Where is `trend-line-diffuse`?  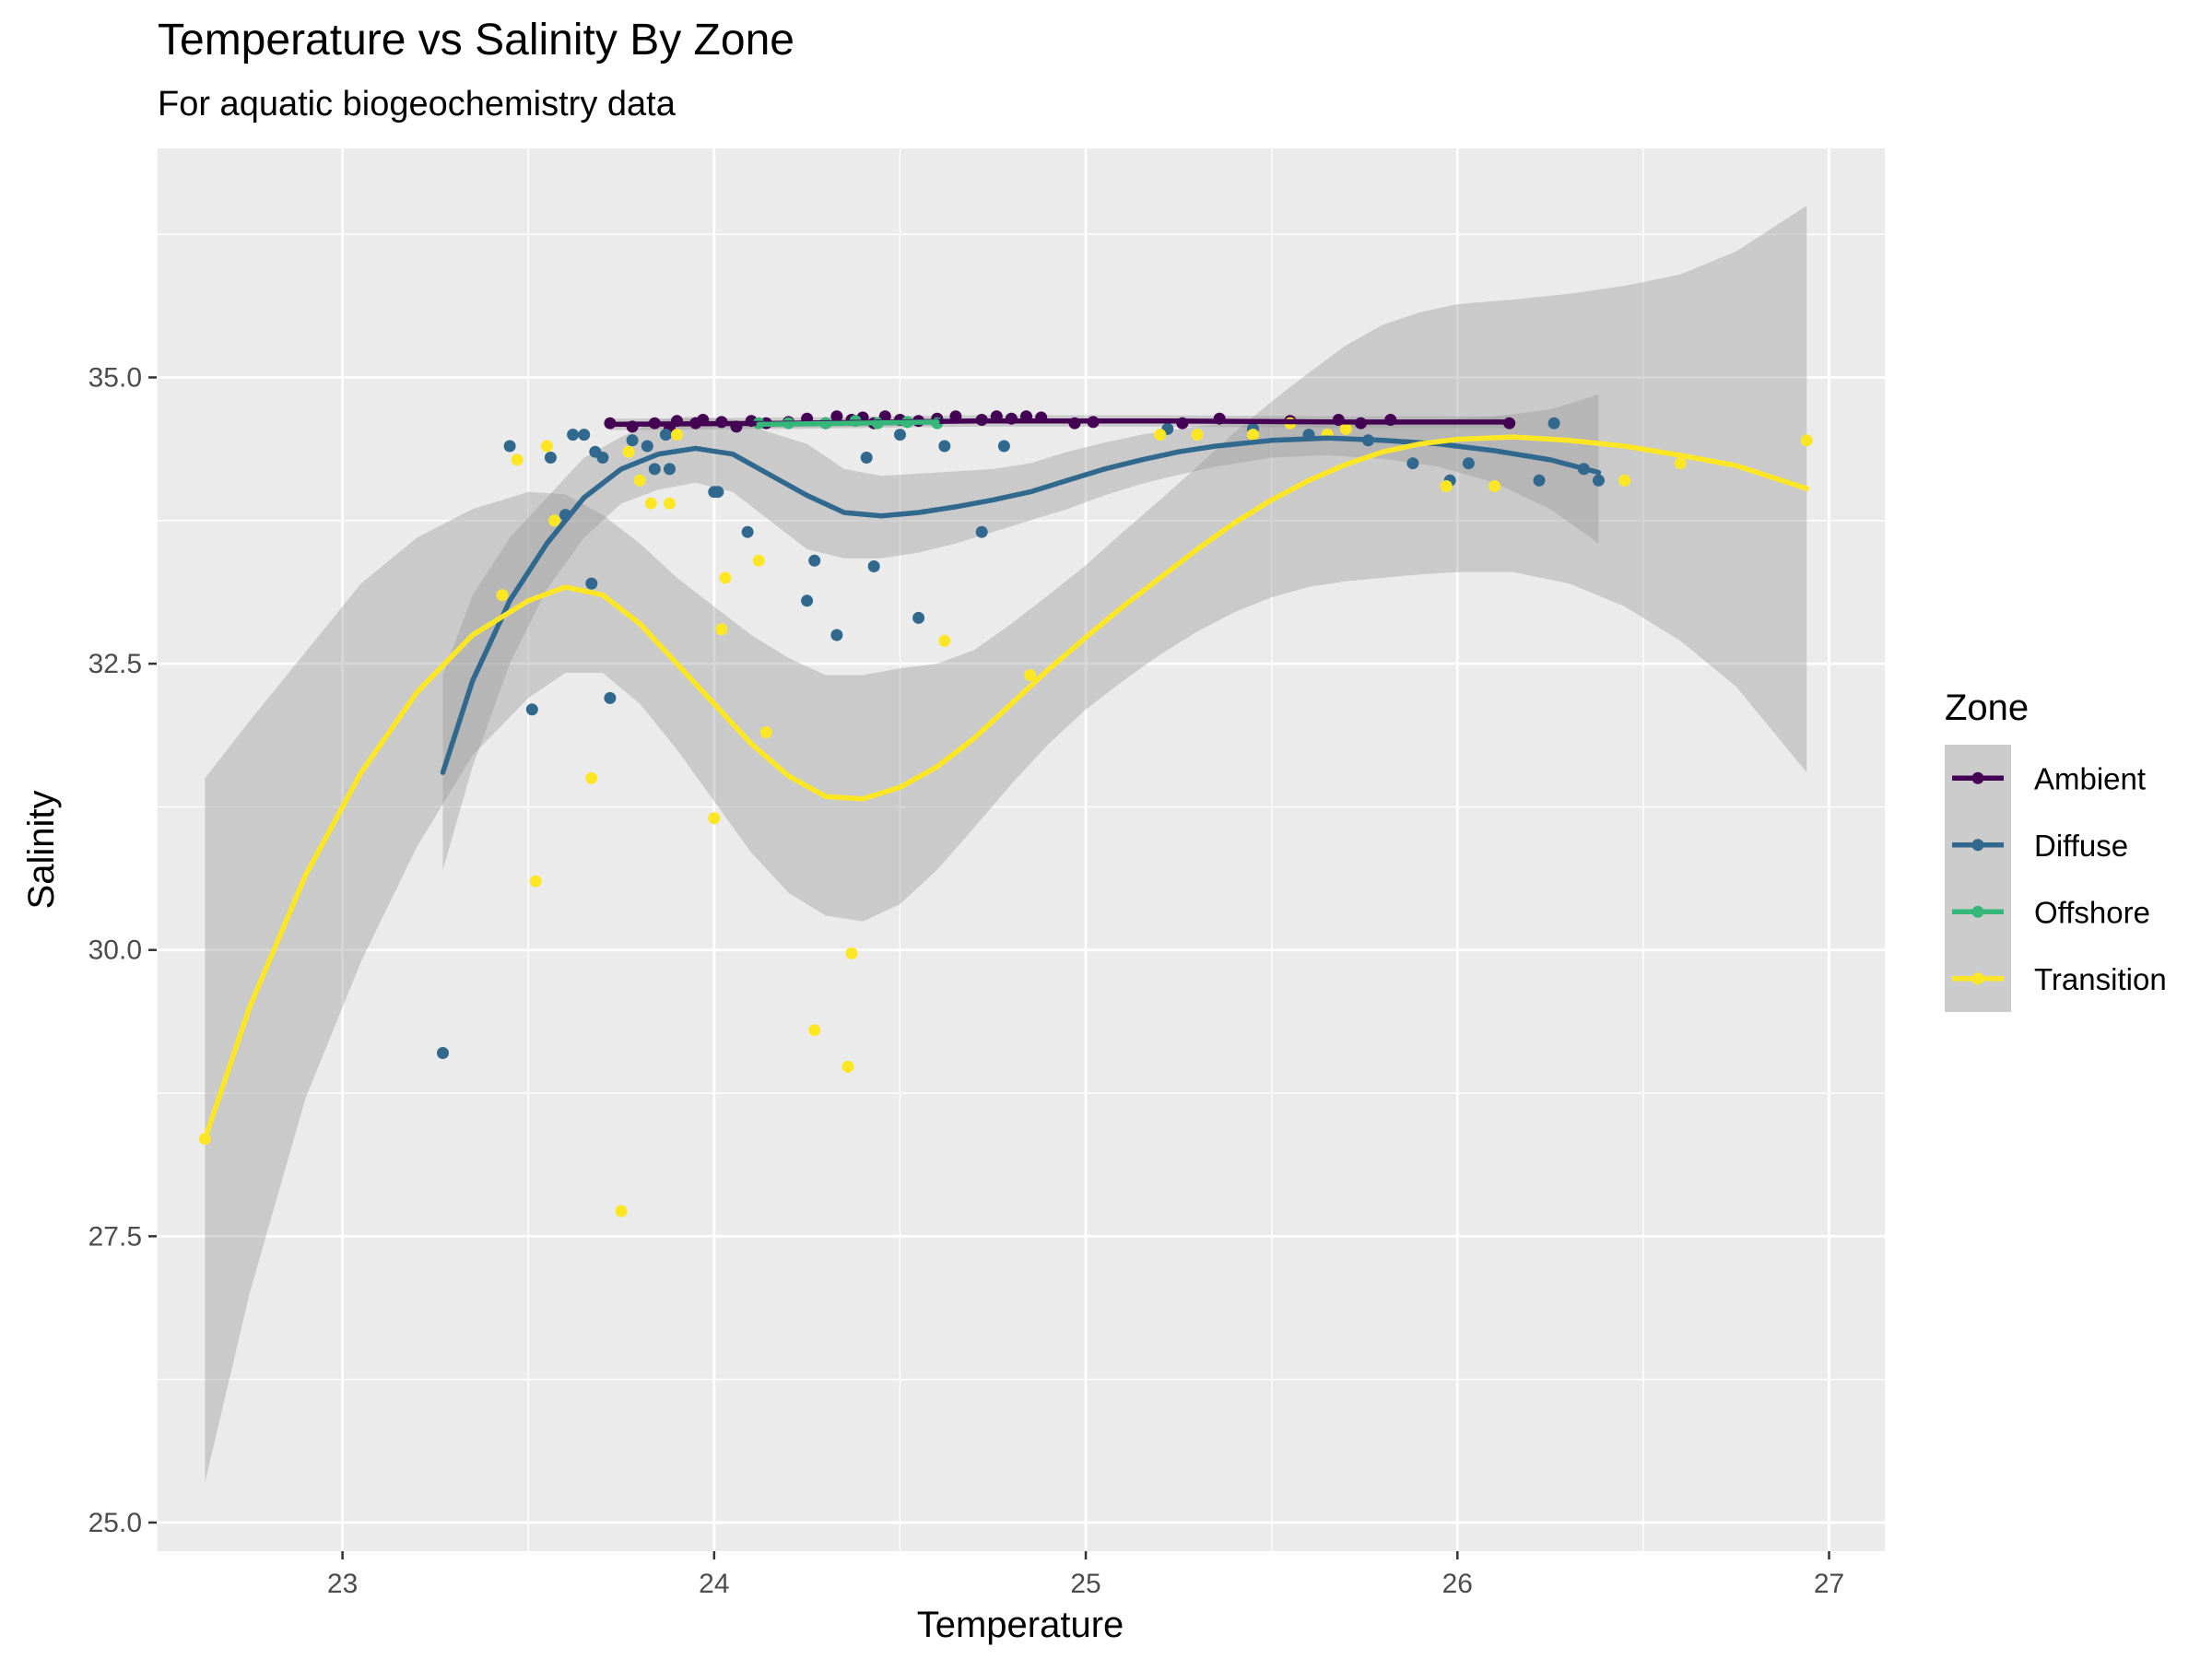 trend-line-diffuse is located at coordinates (1021, 605).